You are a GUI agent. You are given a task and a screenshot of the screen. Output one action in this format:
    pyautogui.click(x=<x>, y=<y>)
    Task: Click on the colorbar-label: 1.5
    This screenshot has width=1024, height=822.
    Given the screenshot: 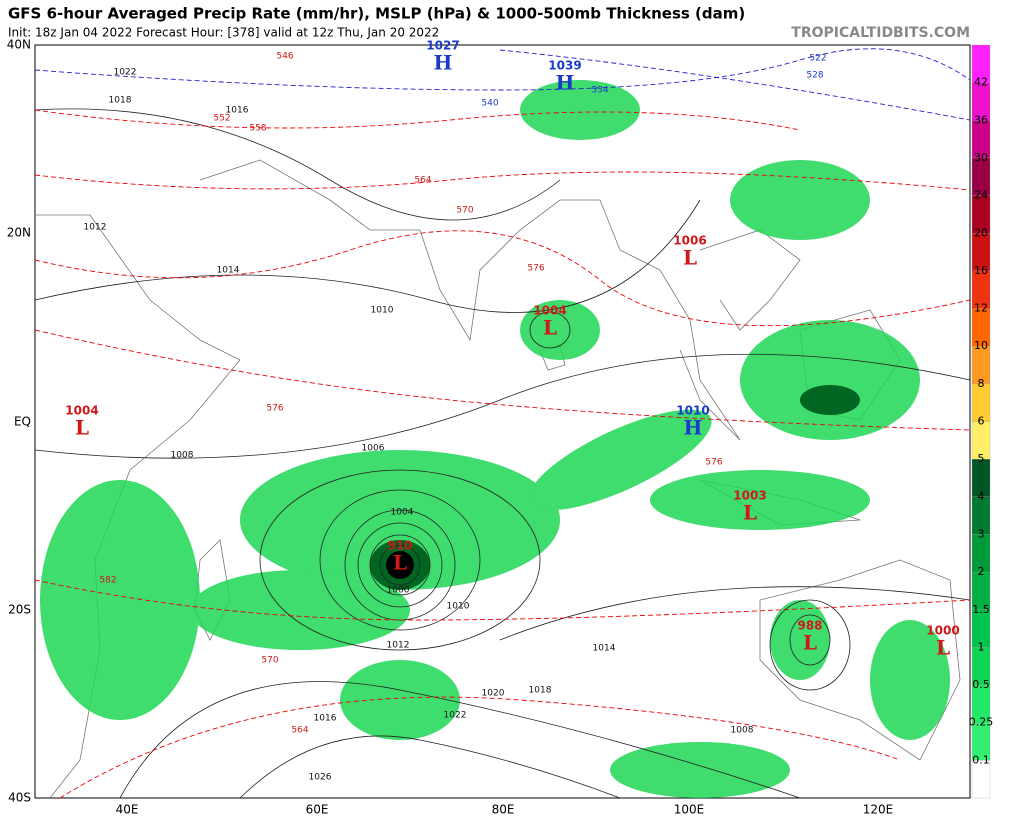 What is the action you would take?
    pyautogui.click(x=981, y=609)
    